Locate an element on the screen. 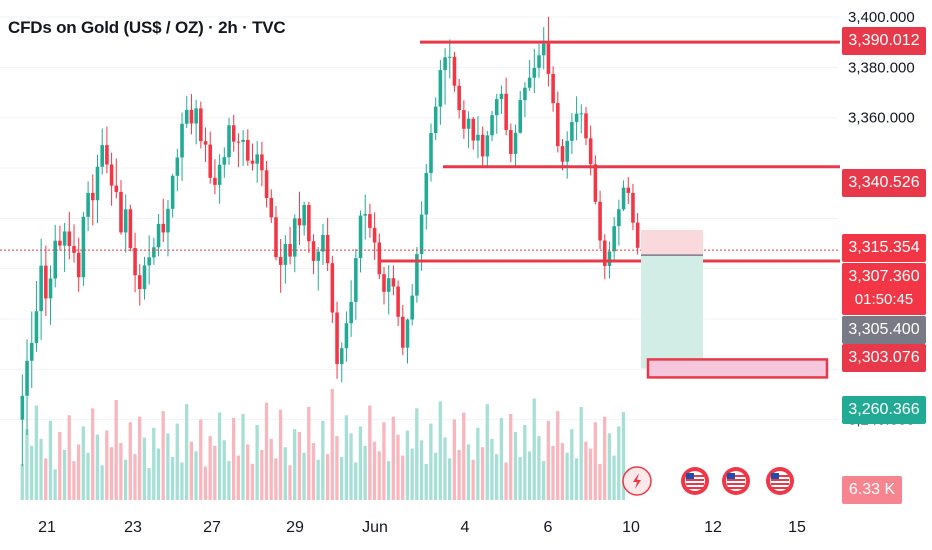 The image size is (932, 550). x-tick-label: 15 is located at coordinates (797, 527).